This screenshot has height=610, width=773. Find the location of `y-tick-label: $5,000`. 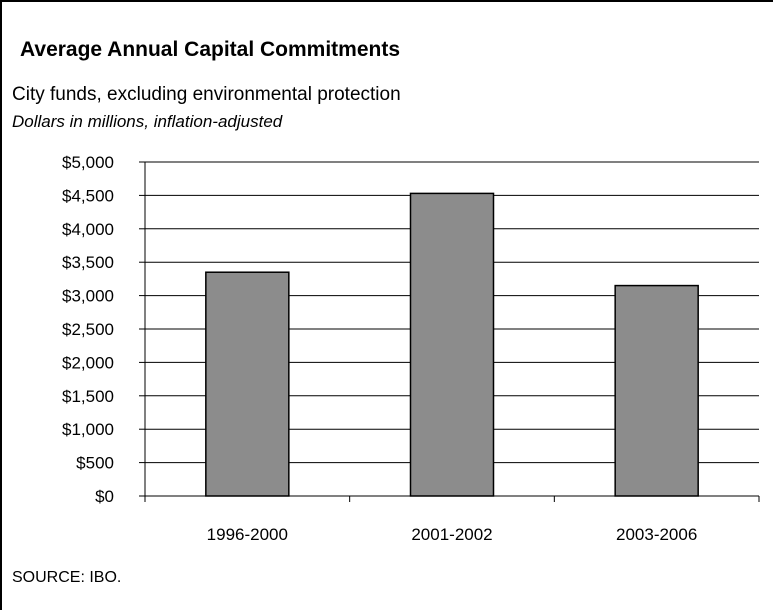

y-tick-label: $5,000 is located at coordinates (88, 162).